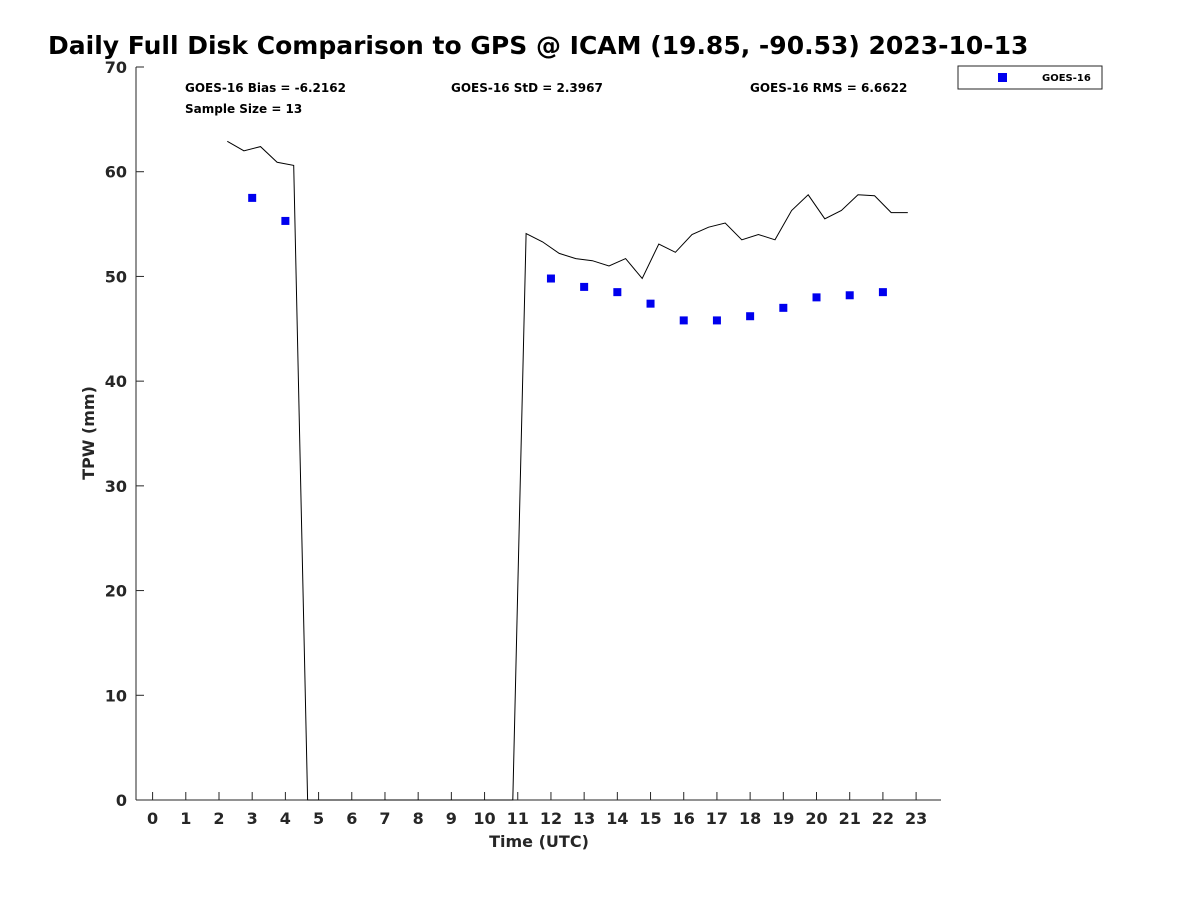 The width and height of the screenshot is (1200, 900). What do you see at coordinates (527, 88) in the screenshot?
I see `std-annotation: GOES-16 StD = 2.3967` at bounding box center [527, 88].